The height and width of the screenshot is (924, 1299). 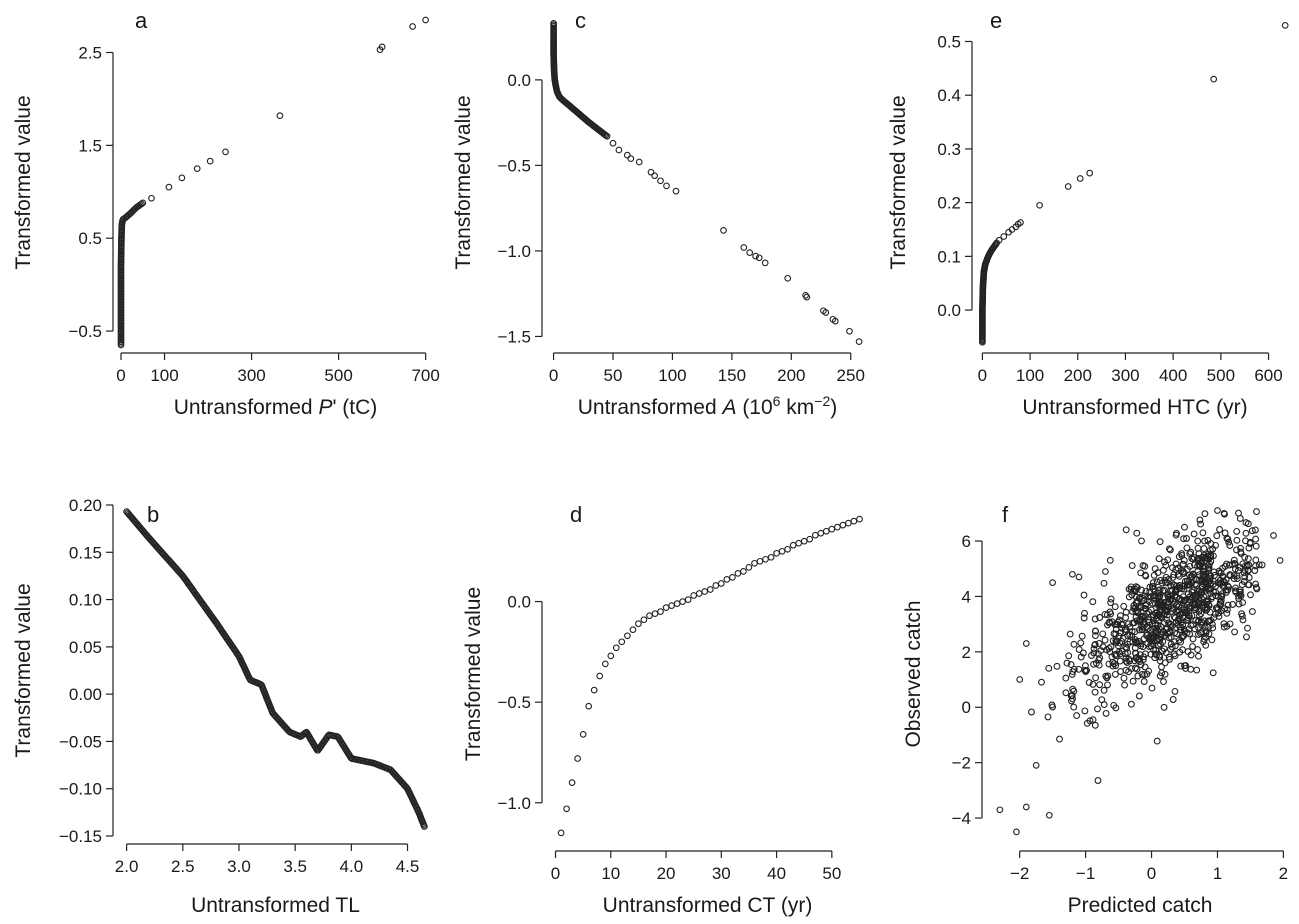 I want to click on y-tick-label: −0.10, so click(x=80, y=789).